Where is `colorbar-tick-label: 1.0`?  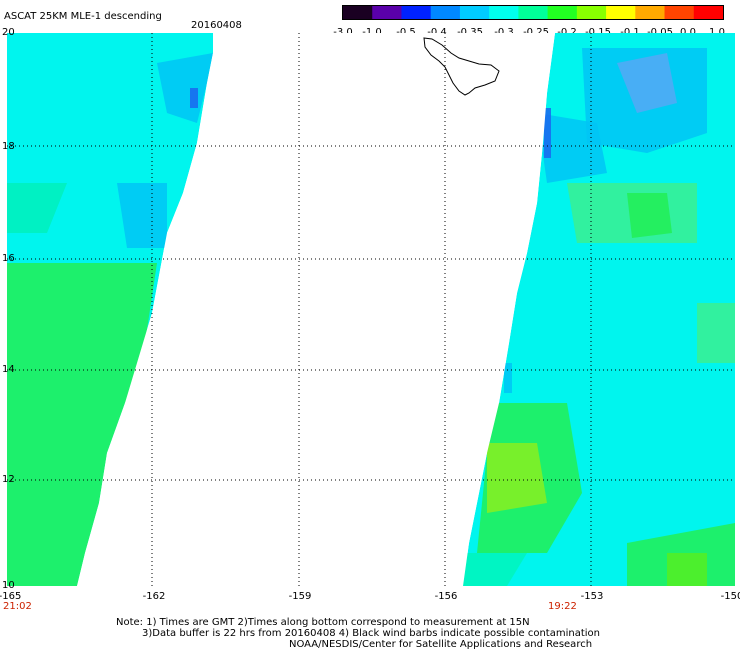 colorbar-tick-label: 1.0 is located at coordinates (717, 32).